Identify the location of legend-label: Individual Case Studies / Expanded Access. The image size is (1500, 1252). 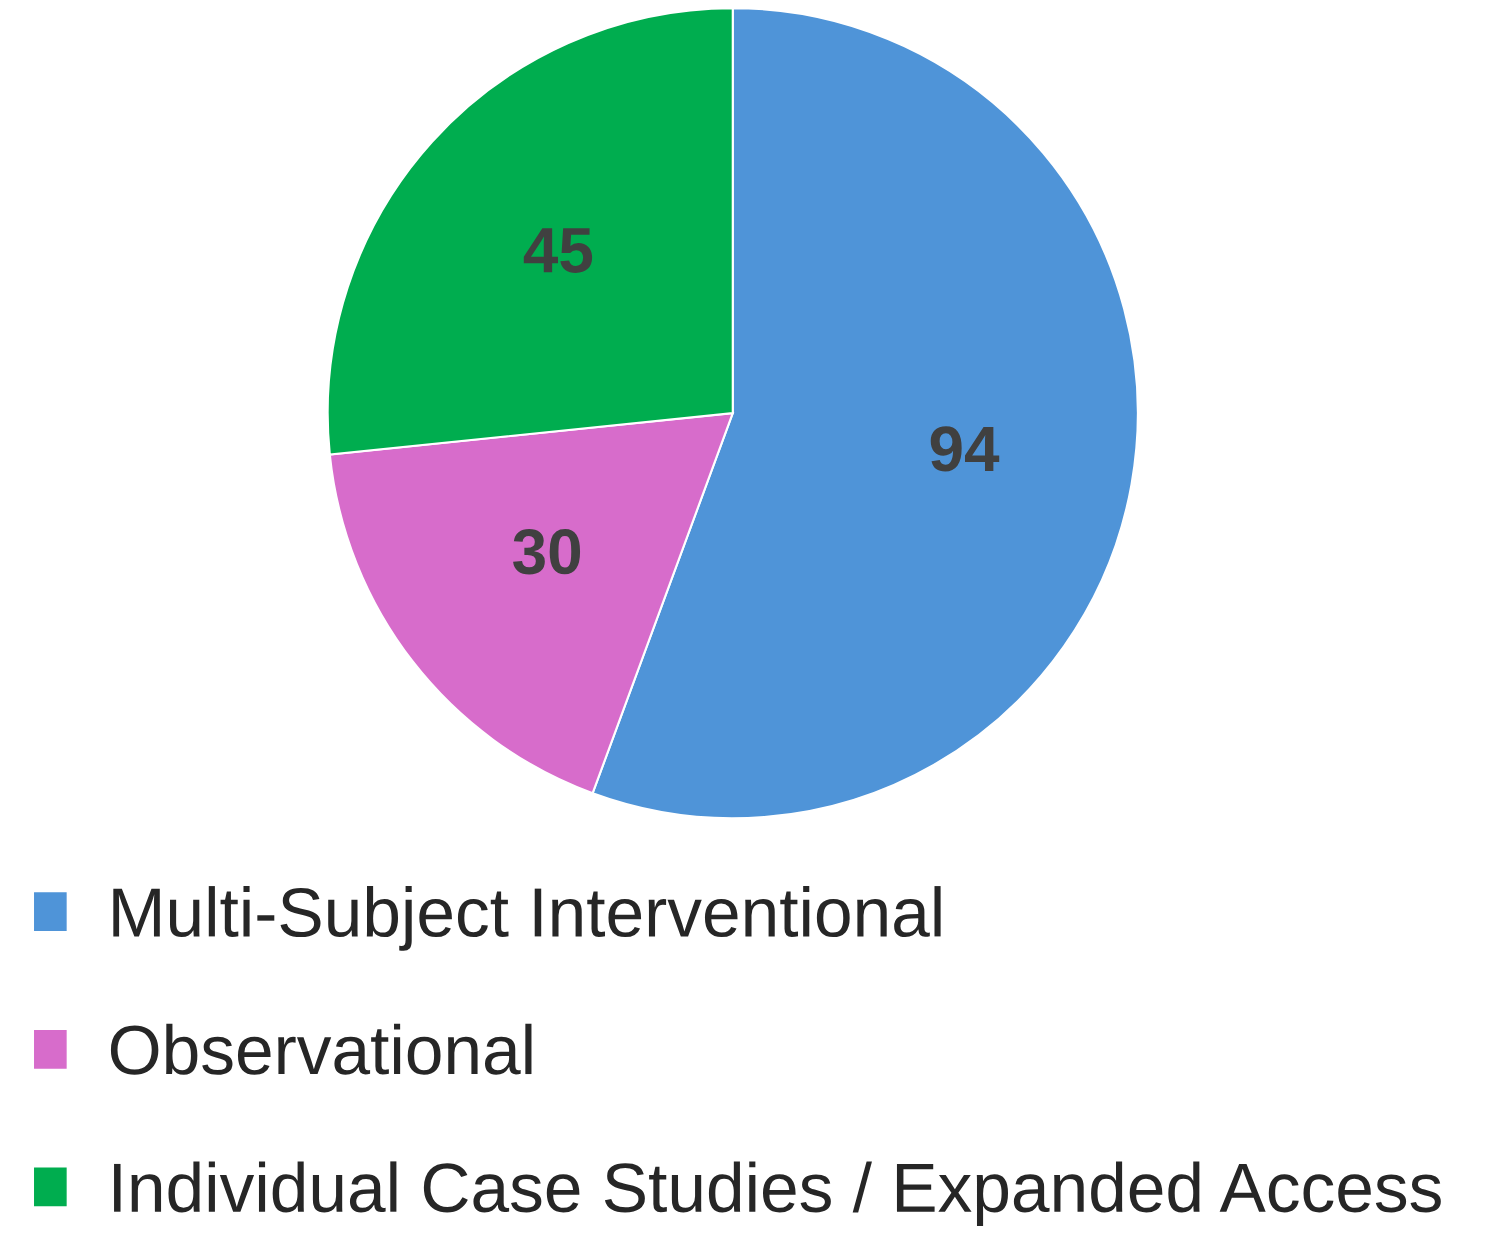
(777, 1194).